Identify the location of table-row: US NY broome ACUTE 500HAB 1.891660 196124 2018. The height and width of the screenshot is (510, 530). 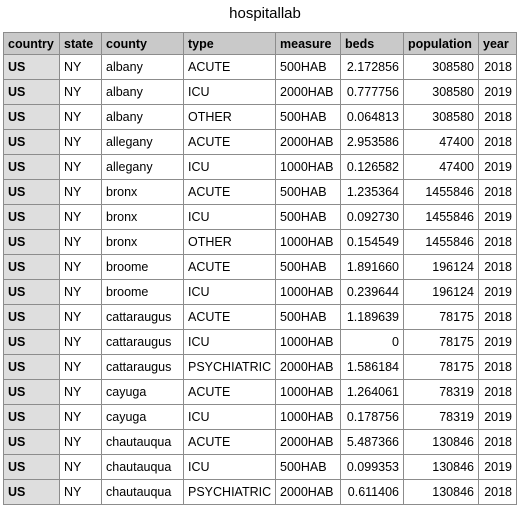
(260, 267).